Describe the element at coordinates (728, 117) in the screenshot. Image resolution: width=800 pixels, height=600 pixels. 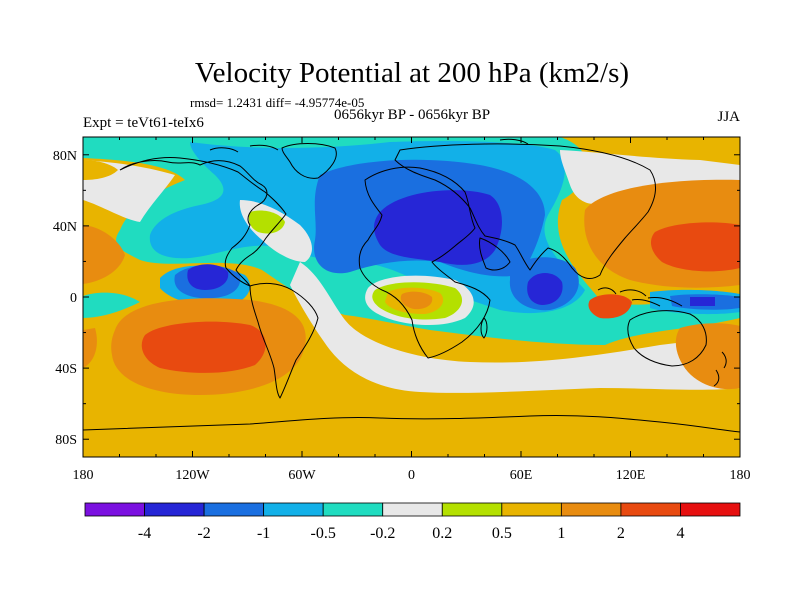
I see `right-label: JJA` at that location.